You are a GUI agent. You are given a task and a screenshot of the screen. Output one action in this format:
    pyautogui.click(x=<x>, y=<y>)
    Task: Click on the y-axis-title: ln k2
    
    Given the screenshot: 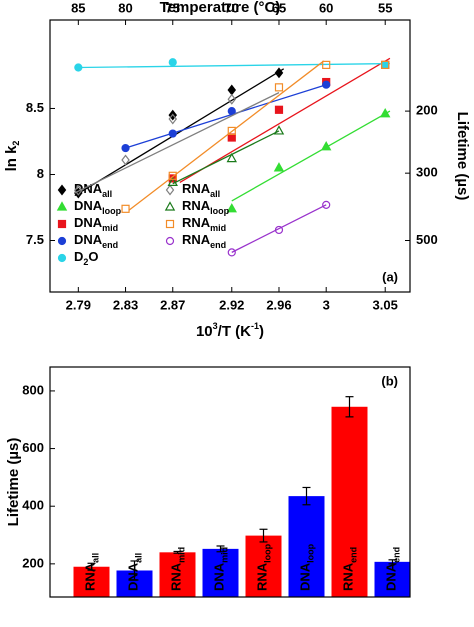 What is the action you would take?
    pyautogui.click(x=12, y=156)
    